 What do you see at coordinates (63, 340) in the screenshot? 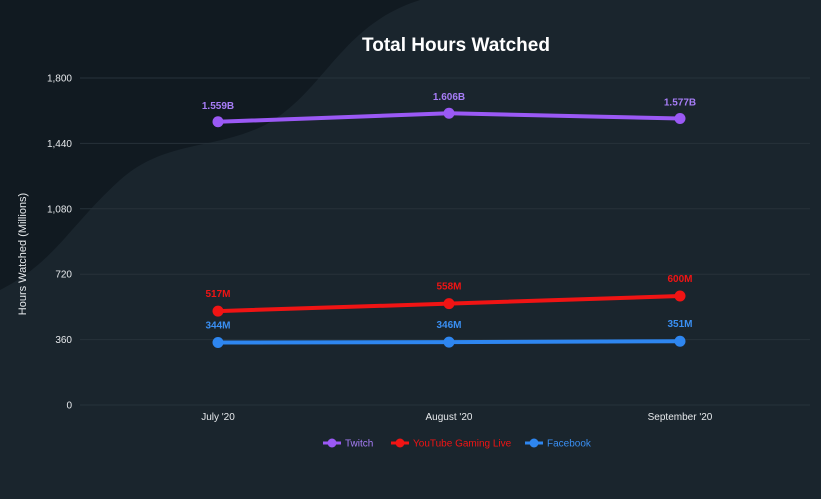
I see `y-tick-label: 360` at bounding box center [63, 340].